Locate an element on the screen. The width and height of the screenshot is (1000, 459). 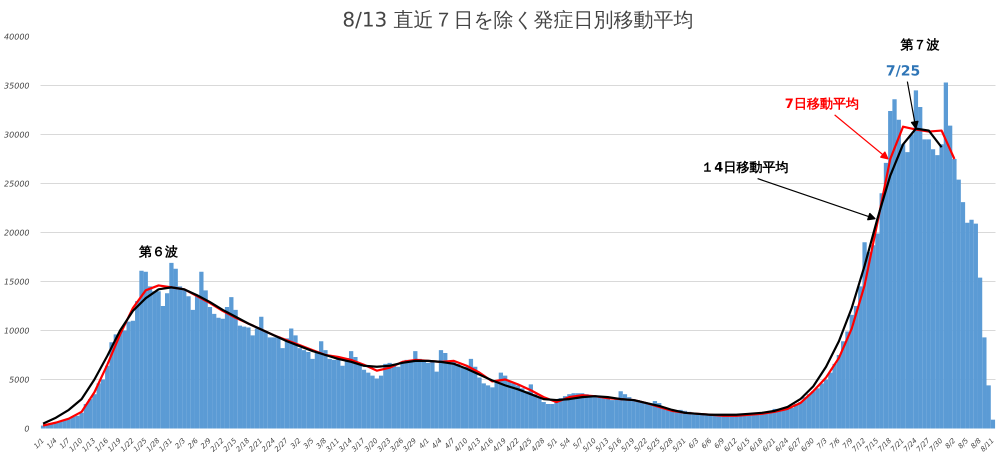
y-tick-label: 20000 is located at coordinates (17, 233).